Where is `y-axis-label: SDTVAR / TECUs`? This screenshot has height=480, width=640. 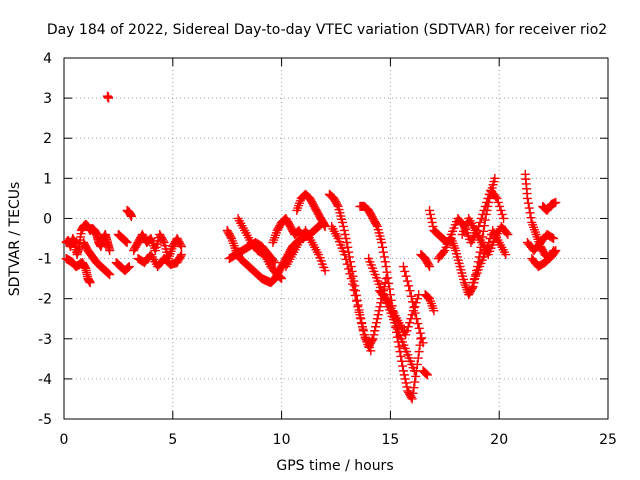 y-axis-label: SDTVAR / TECUs is located at coordinates (15, 239).